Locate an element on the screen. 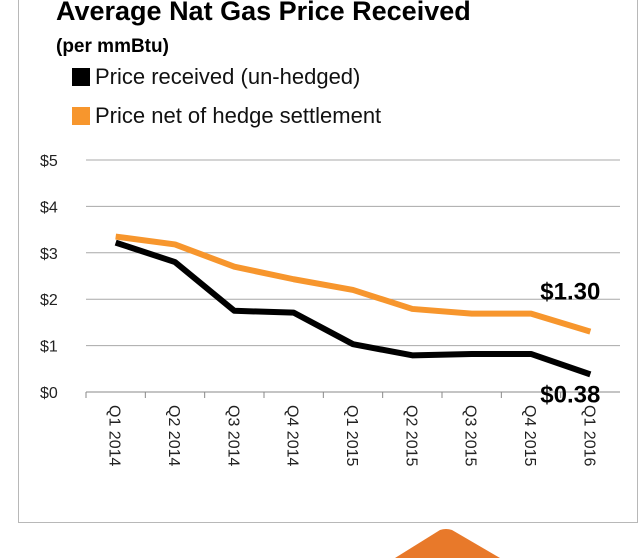  y-tick-label: $4 is located at coordinates (49, 207).